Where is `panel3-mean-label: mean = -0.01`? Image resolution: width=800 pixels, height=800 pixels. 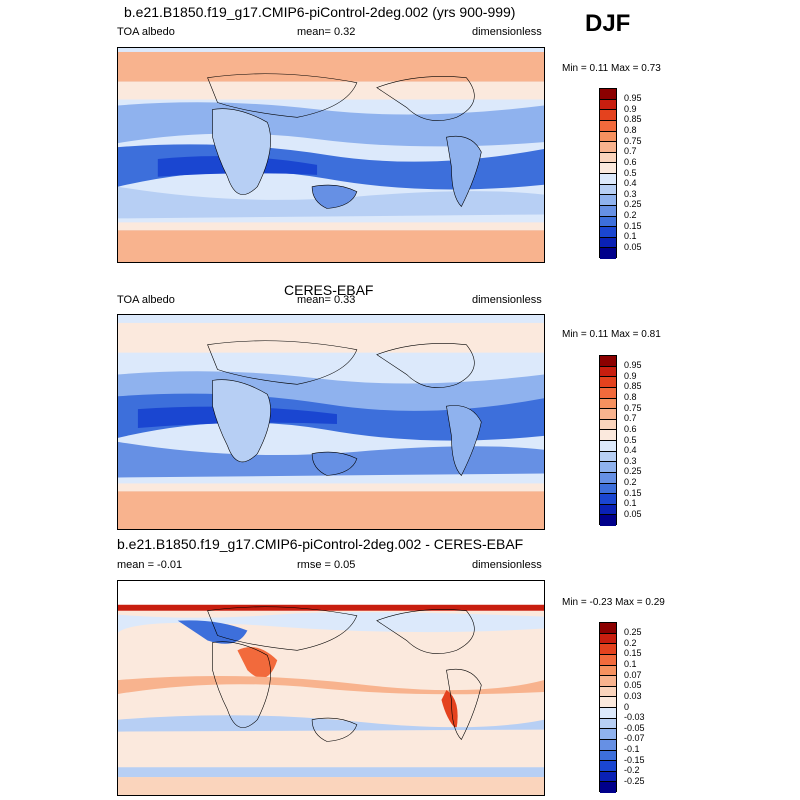
panel3-mean-label: mean = -0.01 is located at coordinates (150, 565).